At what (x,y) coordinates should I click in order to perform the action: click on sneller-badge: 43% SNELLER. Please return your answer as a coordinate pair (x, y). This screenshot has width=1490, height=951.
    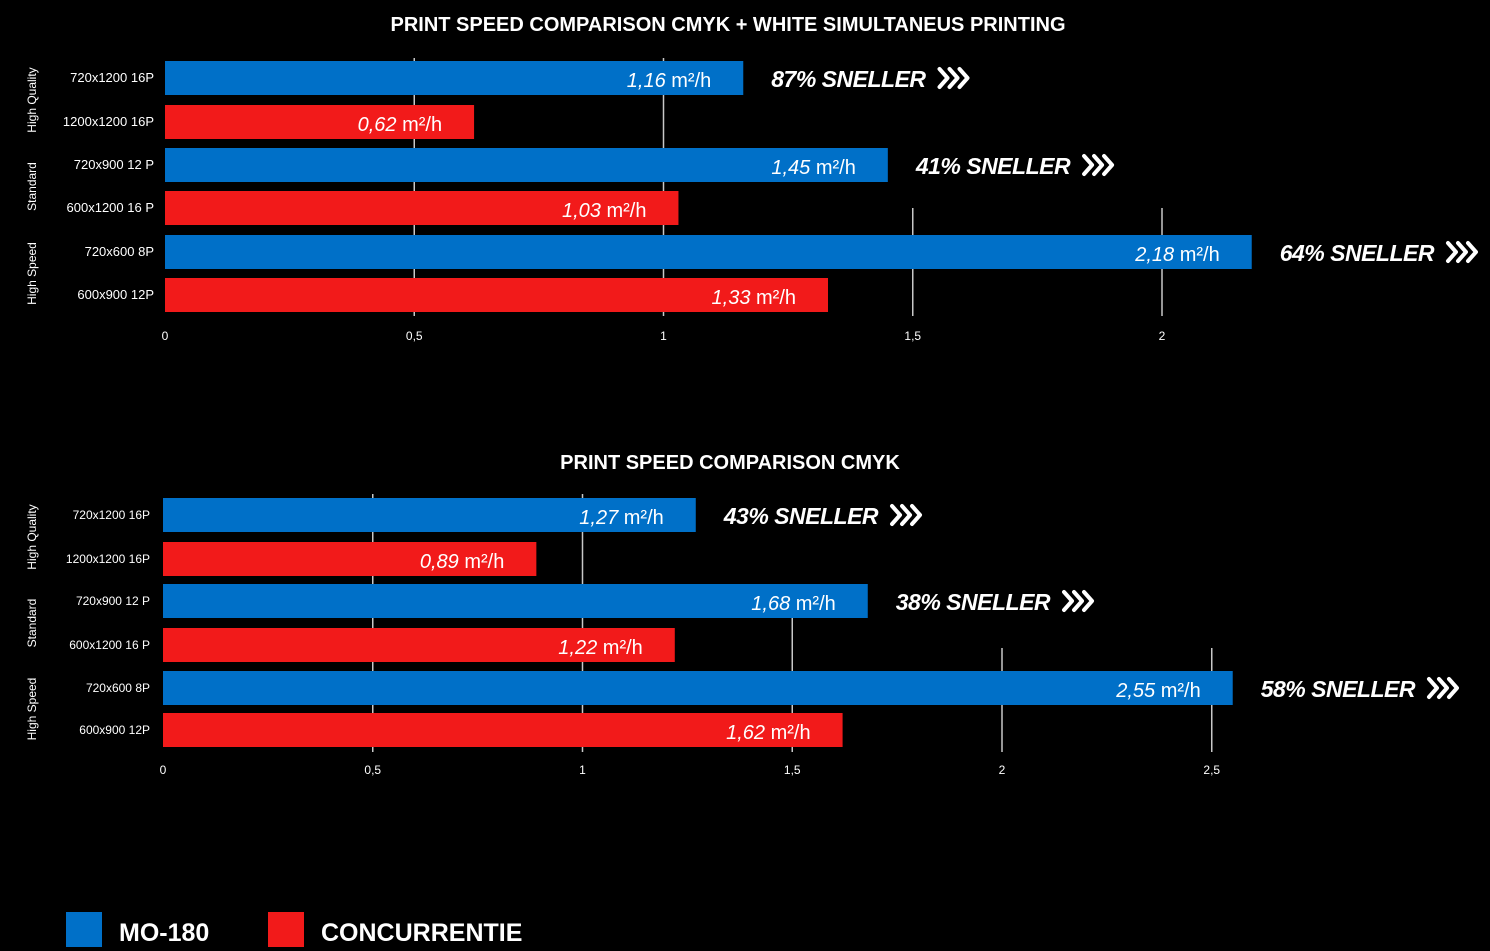
    Looking at the image, I should click on (801, 516).